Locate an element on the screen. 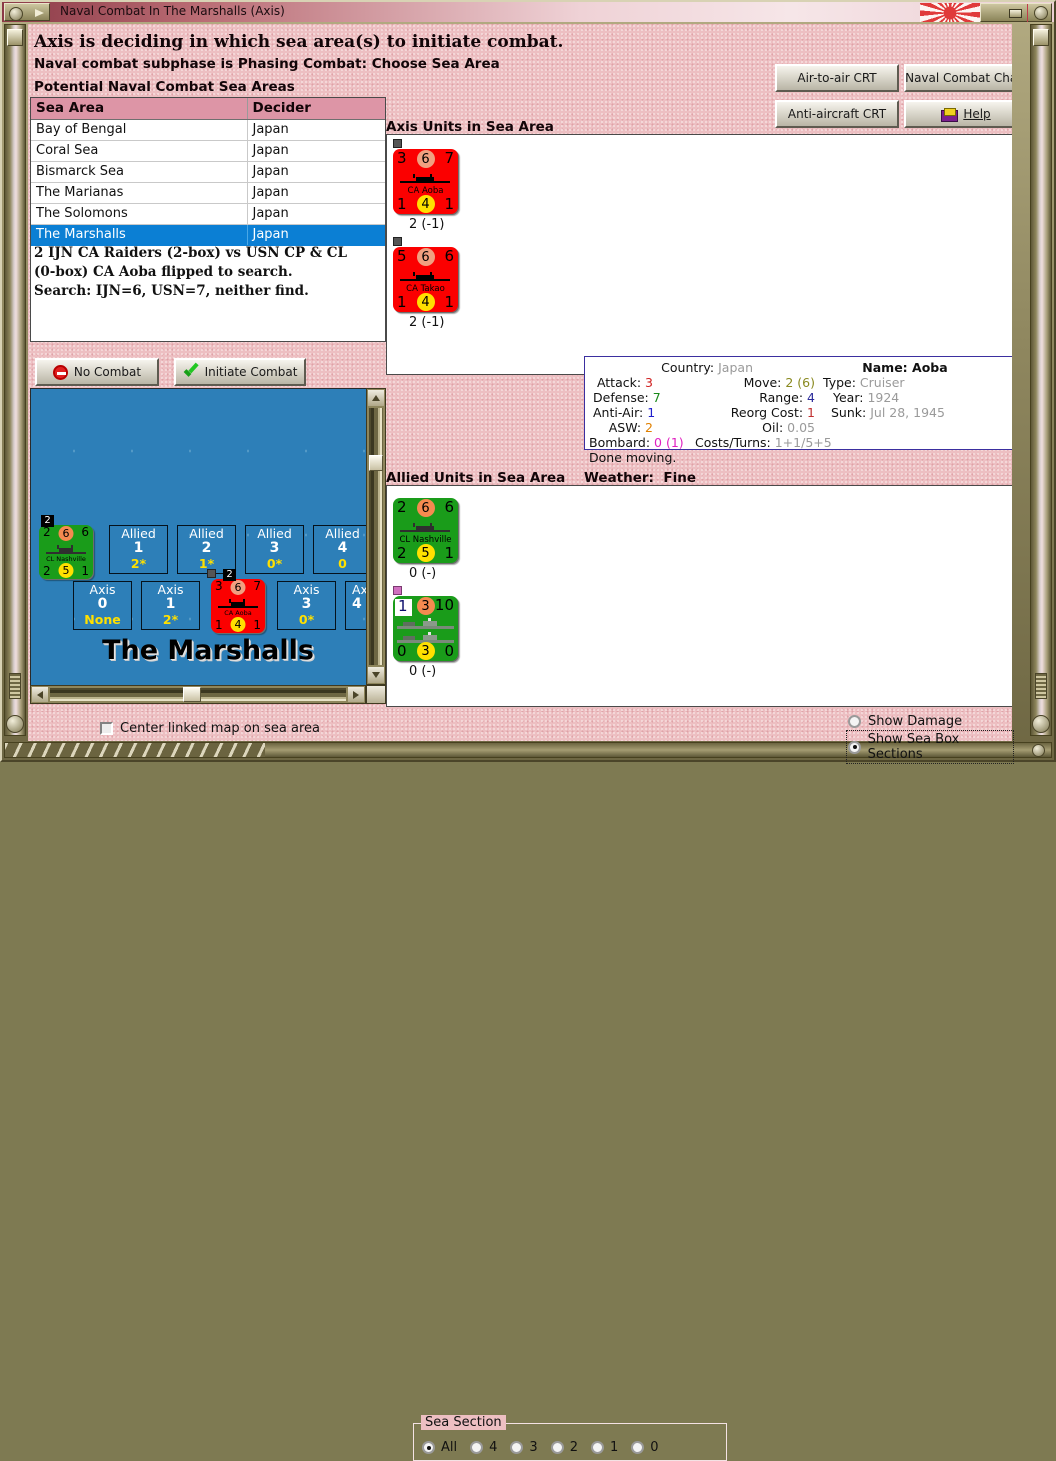 The width and height of the screenshot is (1056, 1461). scroll-right-arrow-icon is located at coordinates (356, 694).